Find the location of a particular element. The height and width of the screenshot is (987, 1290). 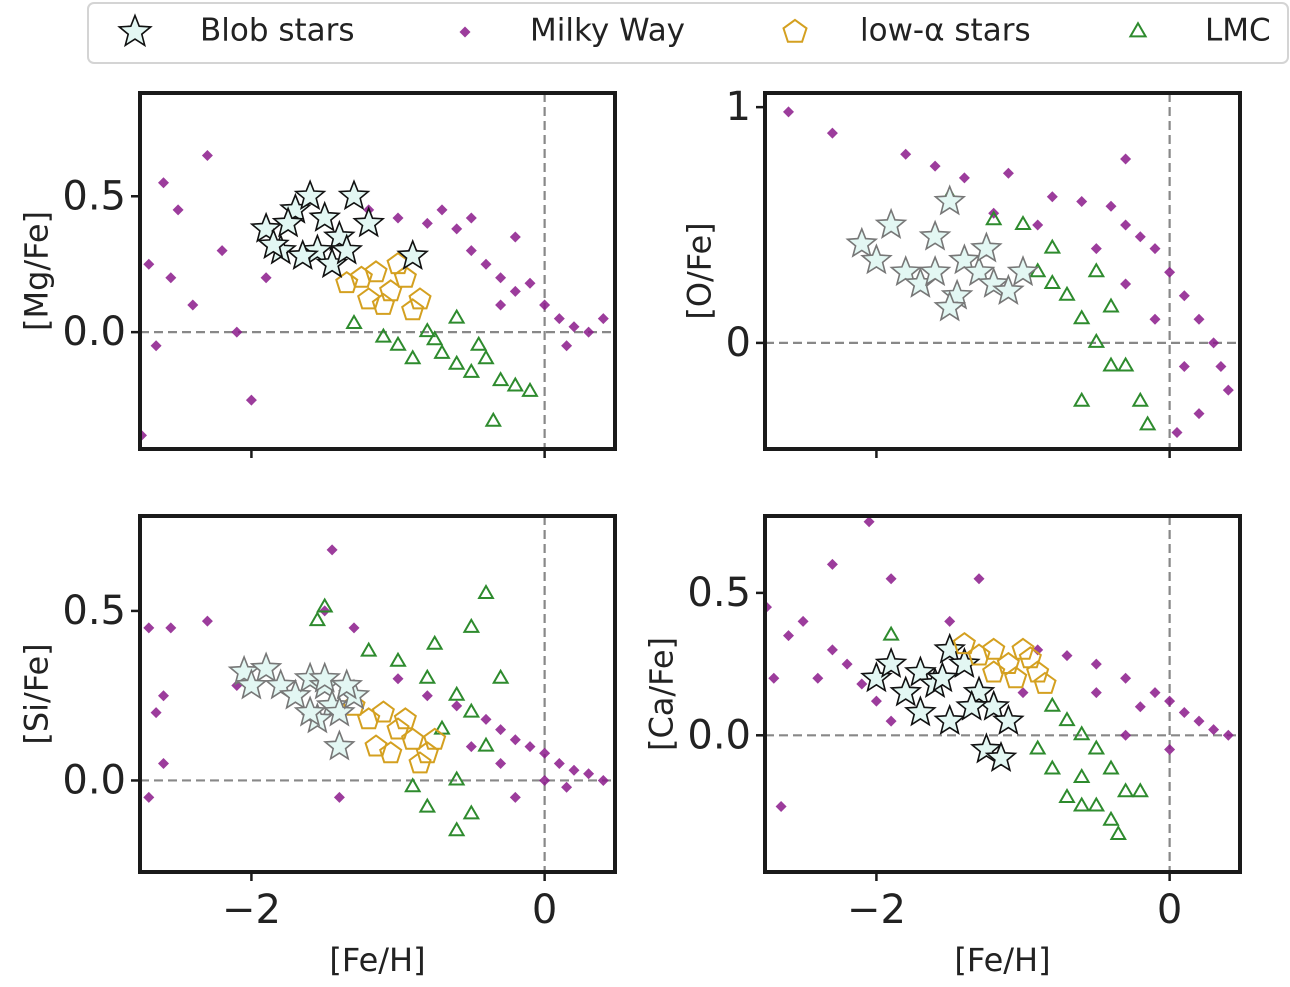

y-tick-label: 0.0 is located at coordinates (94, 780).